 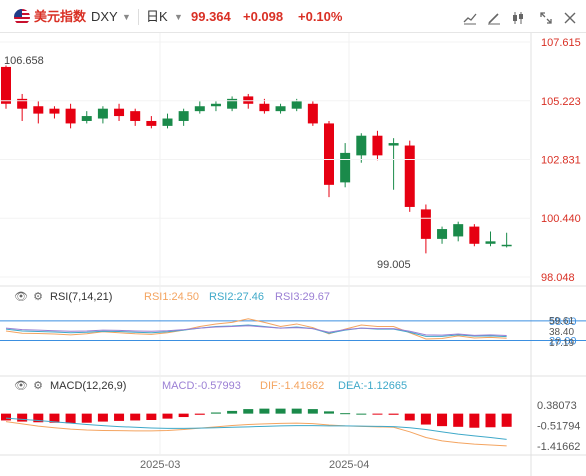 I want to click on symbol-code: DXY, so click(x=104, y=16).